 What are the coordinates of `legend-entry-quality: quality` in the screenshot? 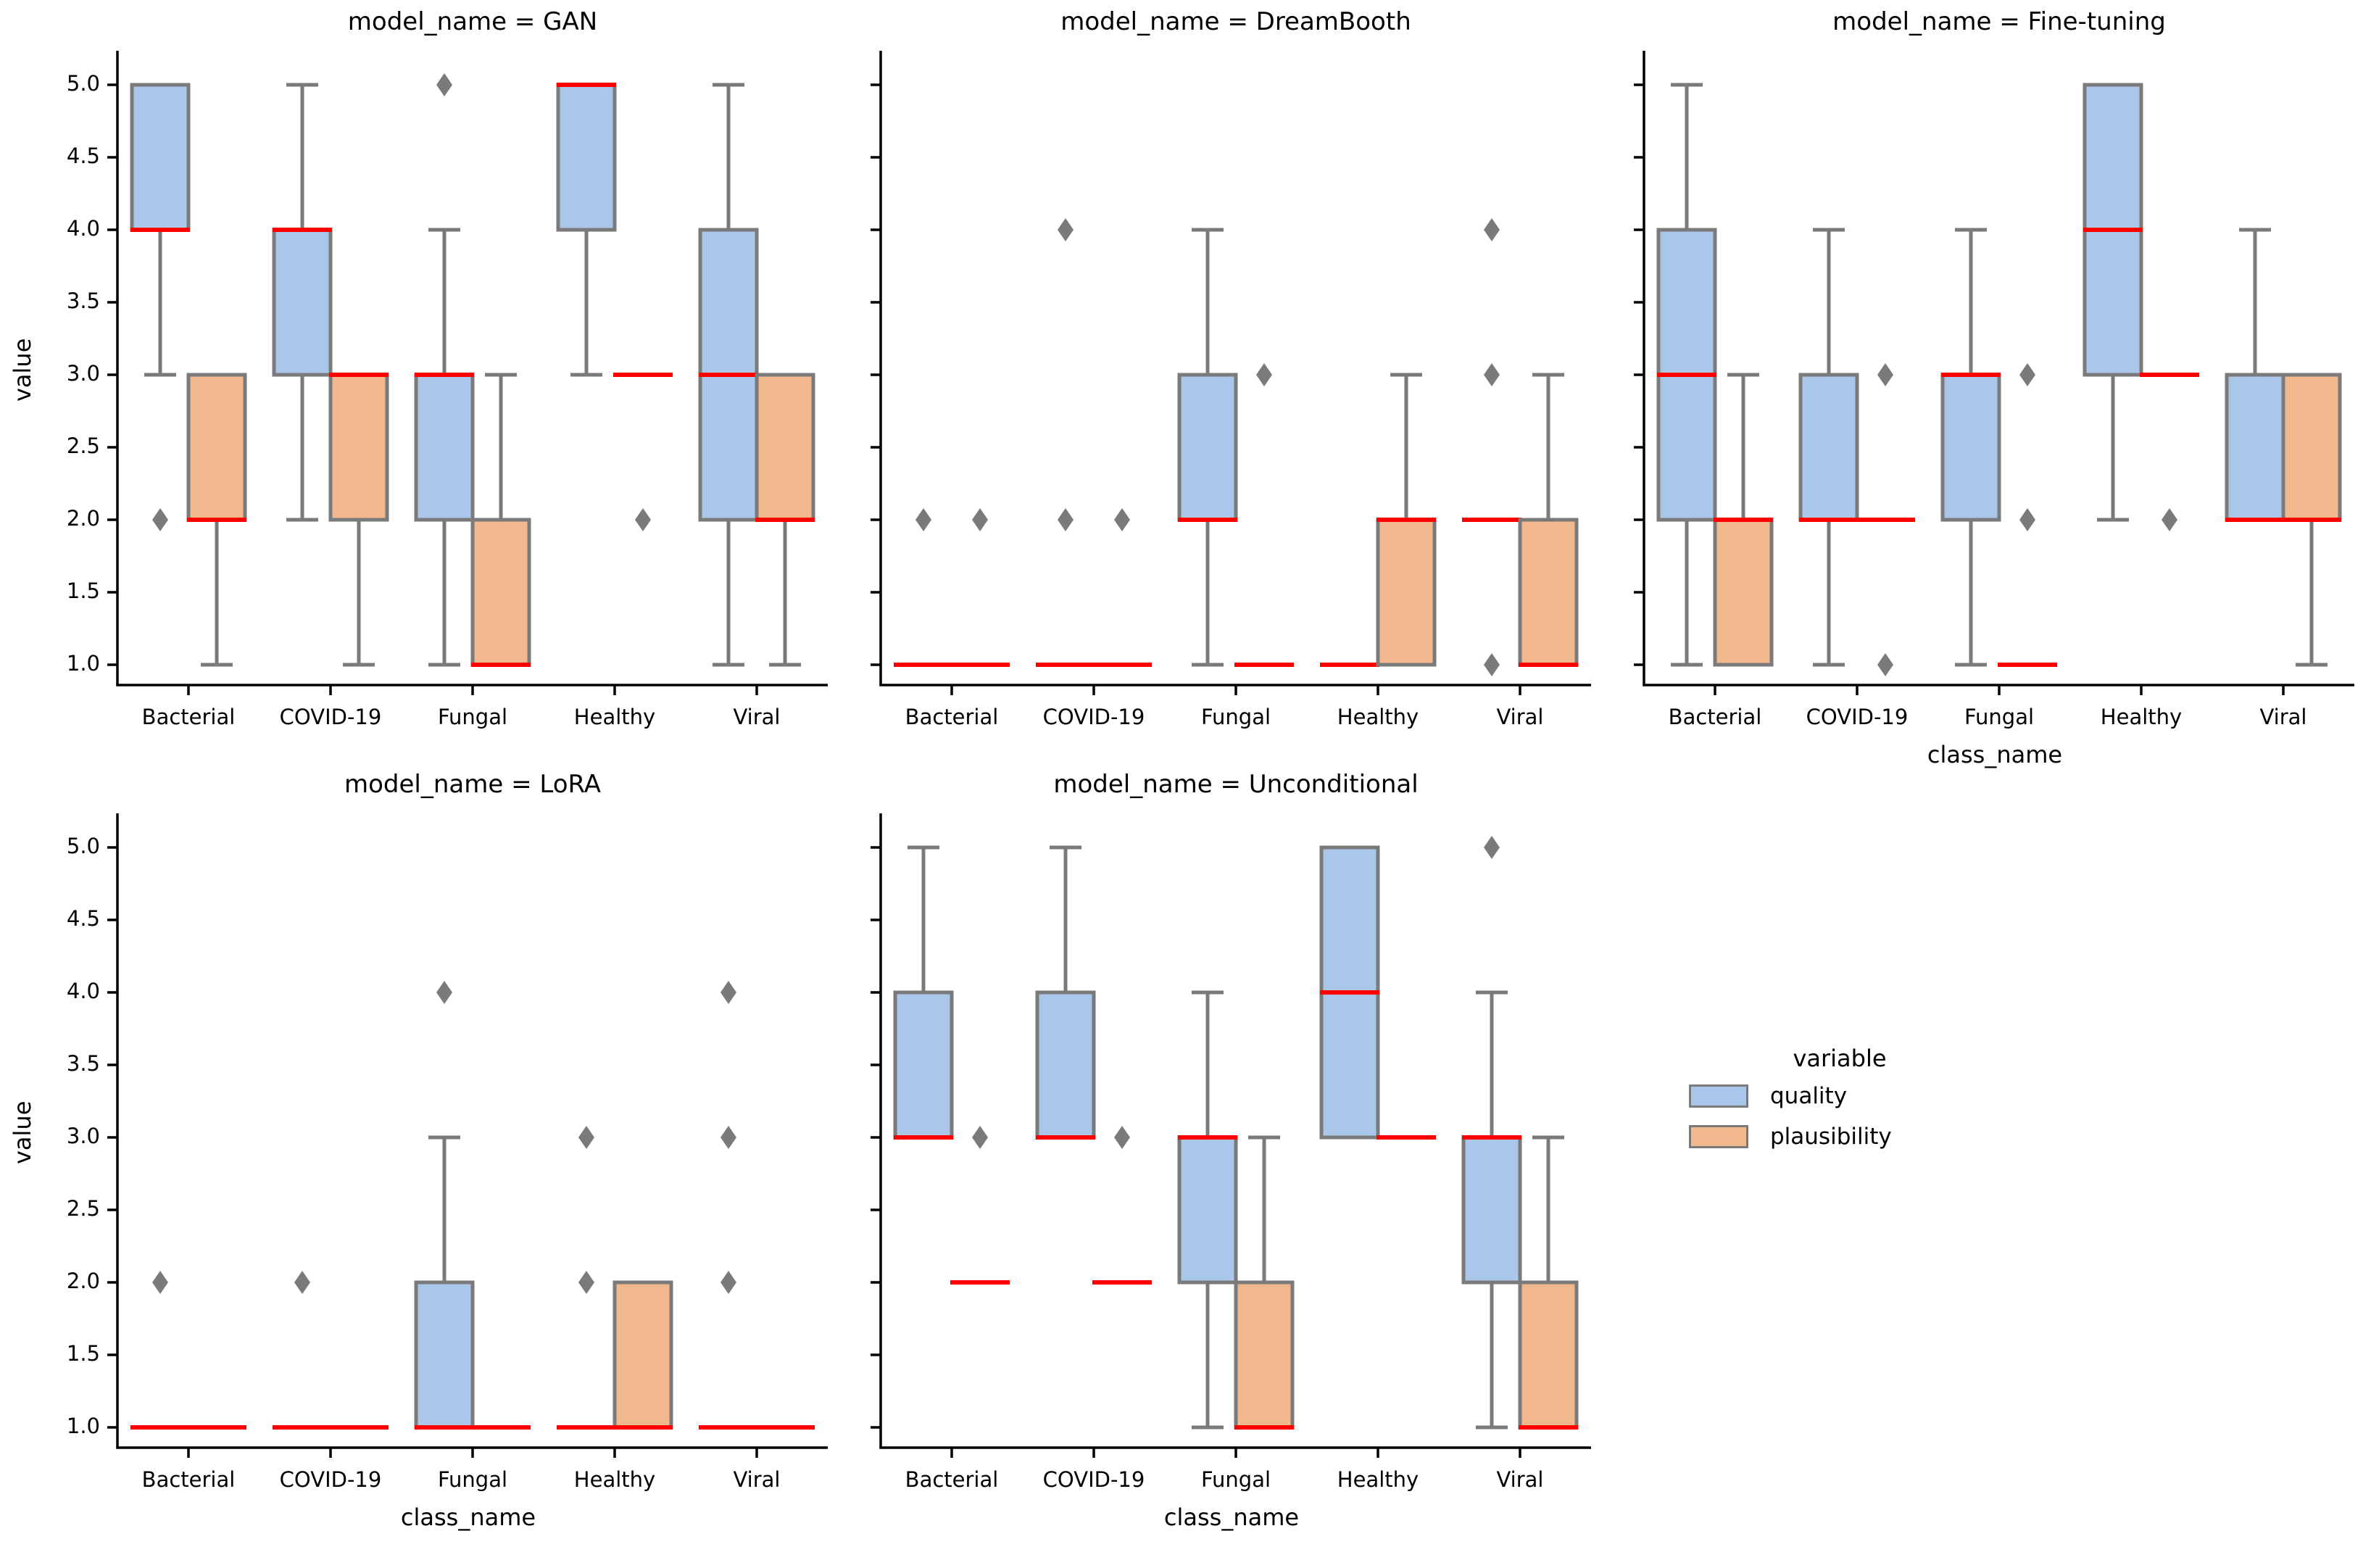 It's located at (1839, 1096).